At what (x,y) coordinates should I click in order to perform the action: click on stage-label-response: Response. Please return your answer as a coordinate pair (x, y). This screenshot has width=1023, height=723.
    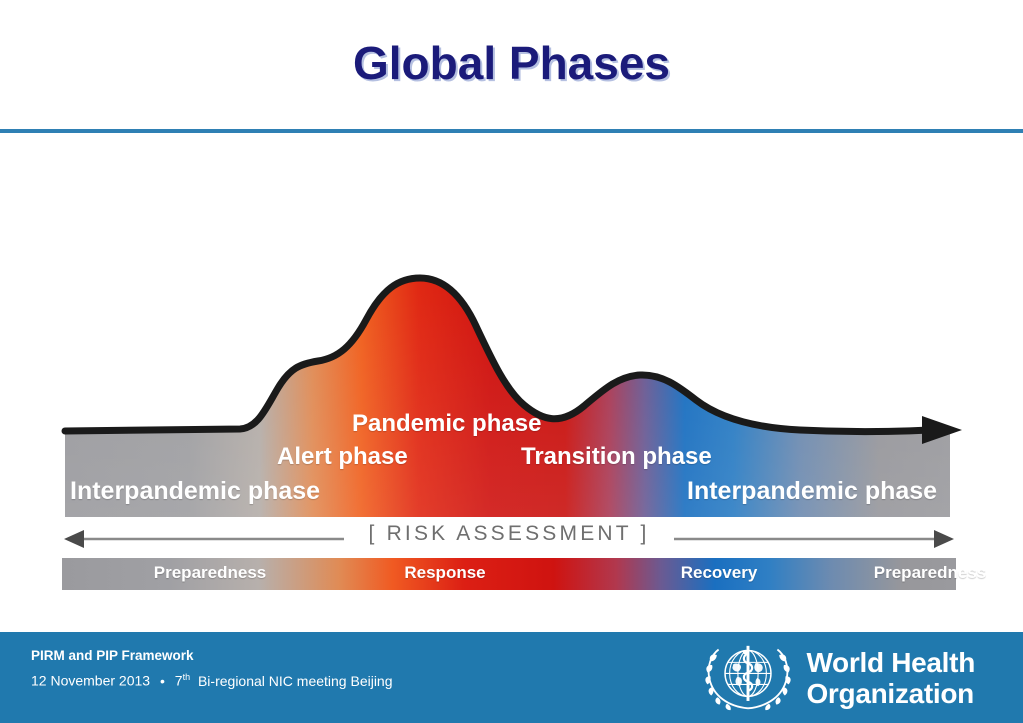
    Looking at the image, I should click on (445, 572).